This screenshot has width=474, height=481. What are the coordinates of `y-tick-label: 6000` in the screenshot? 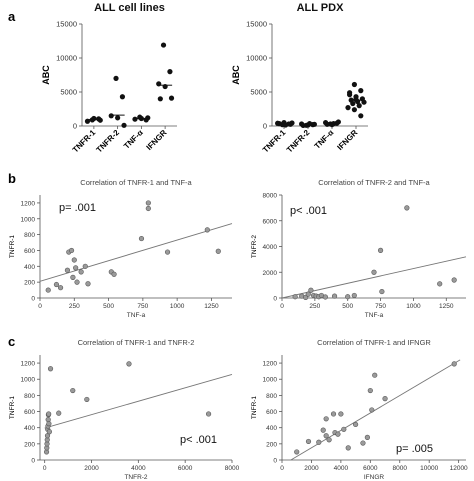 It's located at (270, 221).